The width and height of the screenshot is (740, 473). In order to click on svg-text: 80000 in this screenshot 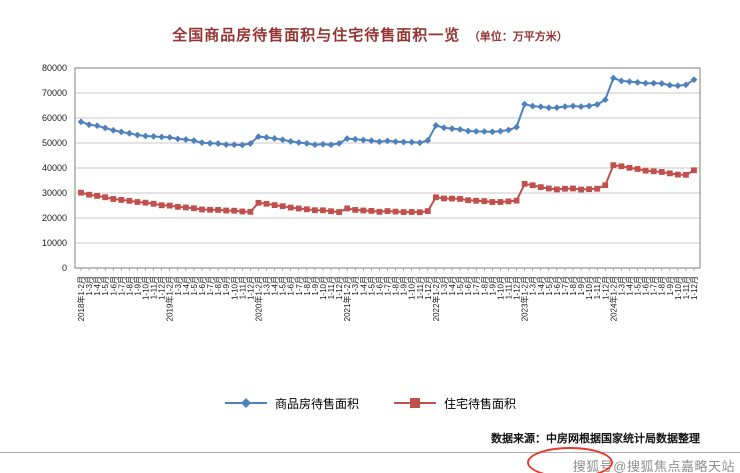, I will do `click(54, 68)`.